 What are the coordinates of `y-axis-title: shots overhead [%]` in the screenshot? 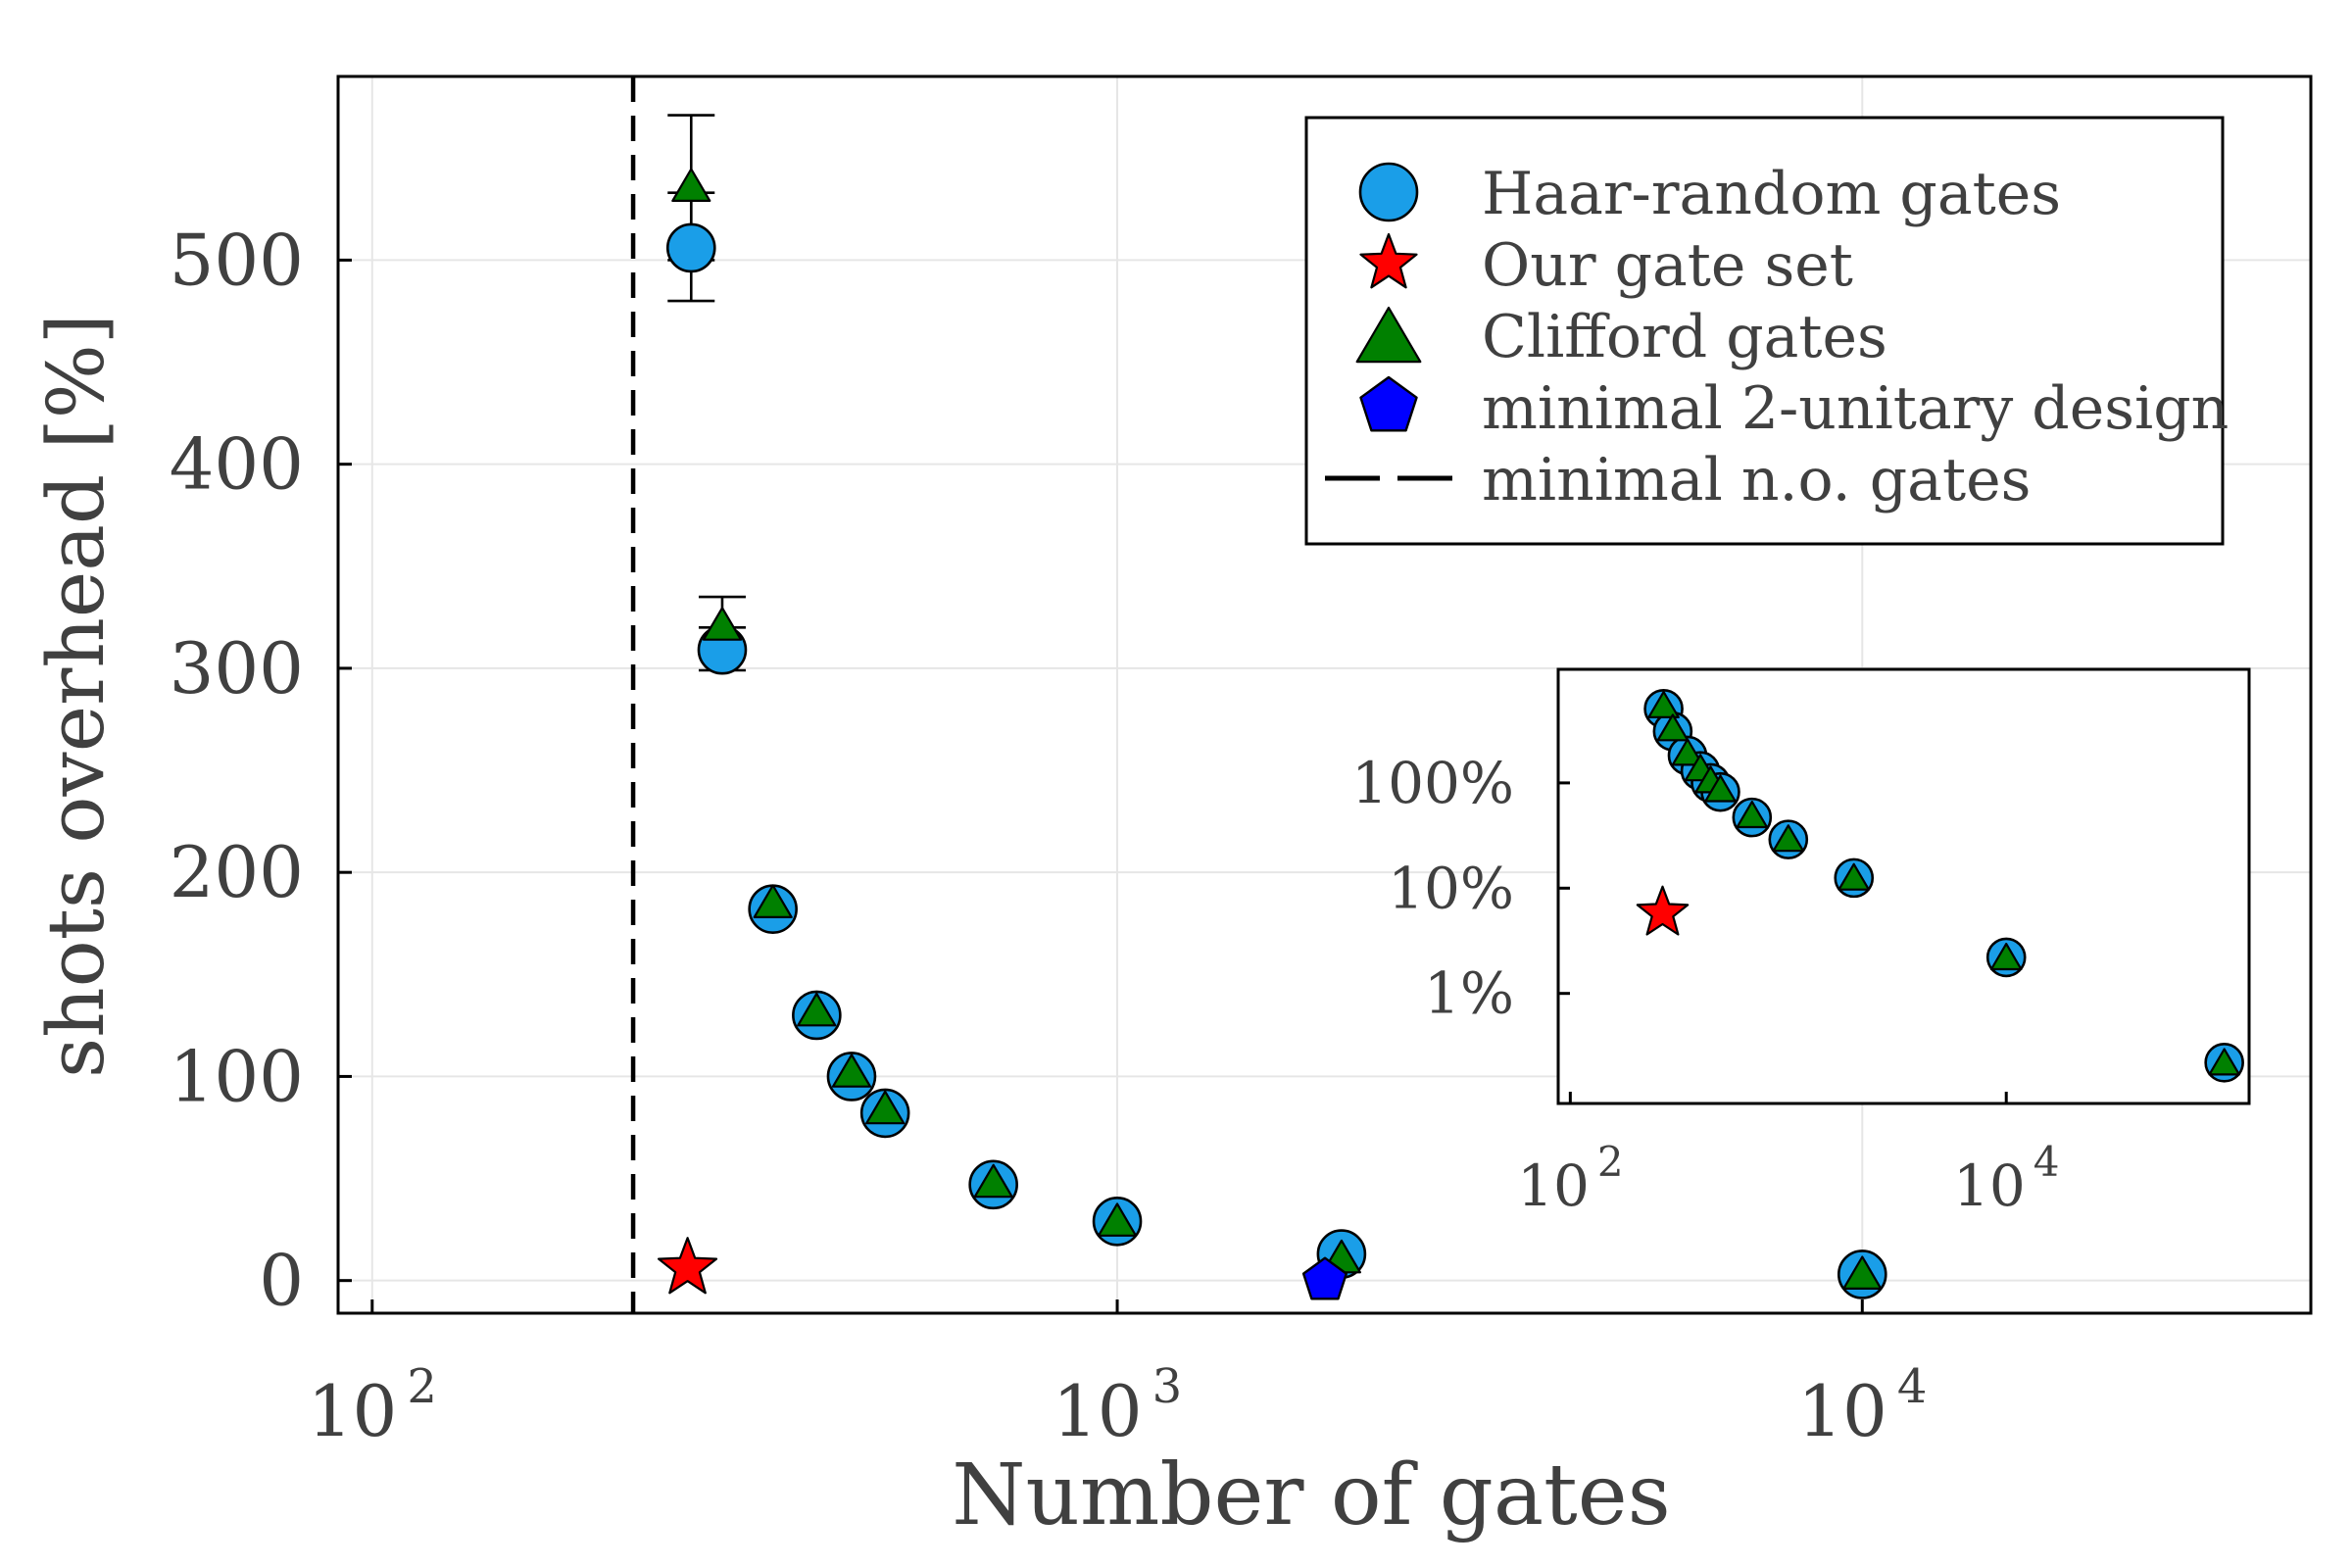 It's located at (76, 696).